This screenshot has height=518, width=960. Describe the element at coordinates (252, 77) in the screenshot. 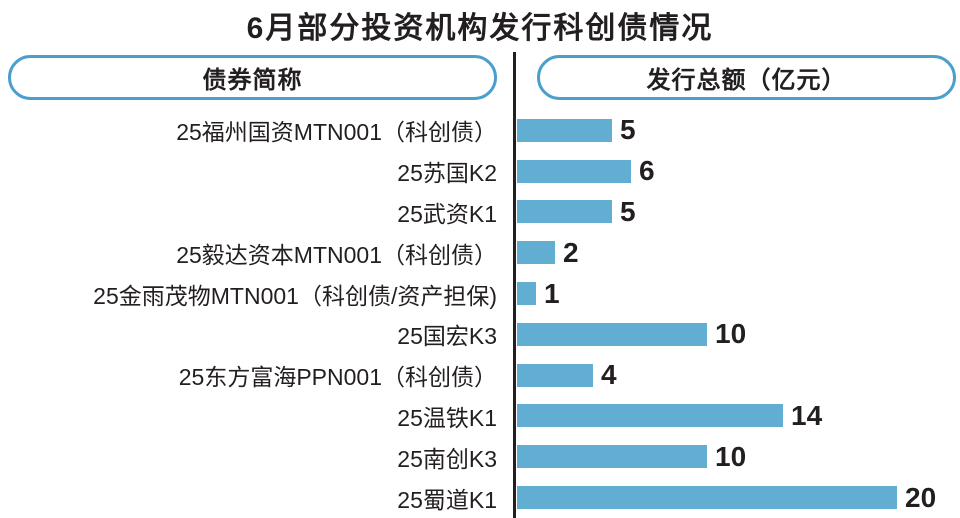

I see `column-header-bond-name: 债券简称` at that location.